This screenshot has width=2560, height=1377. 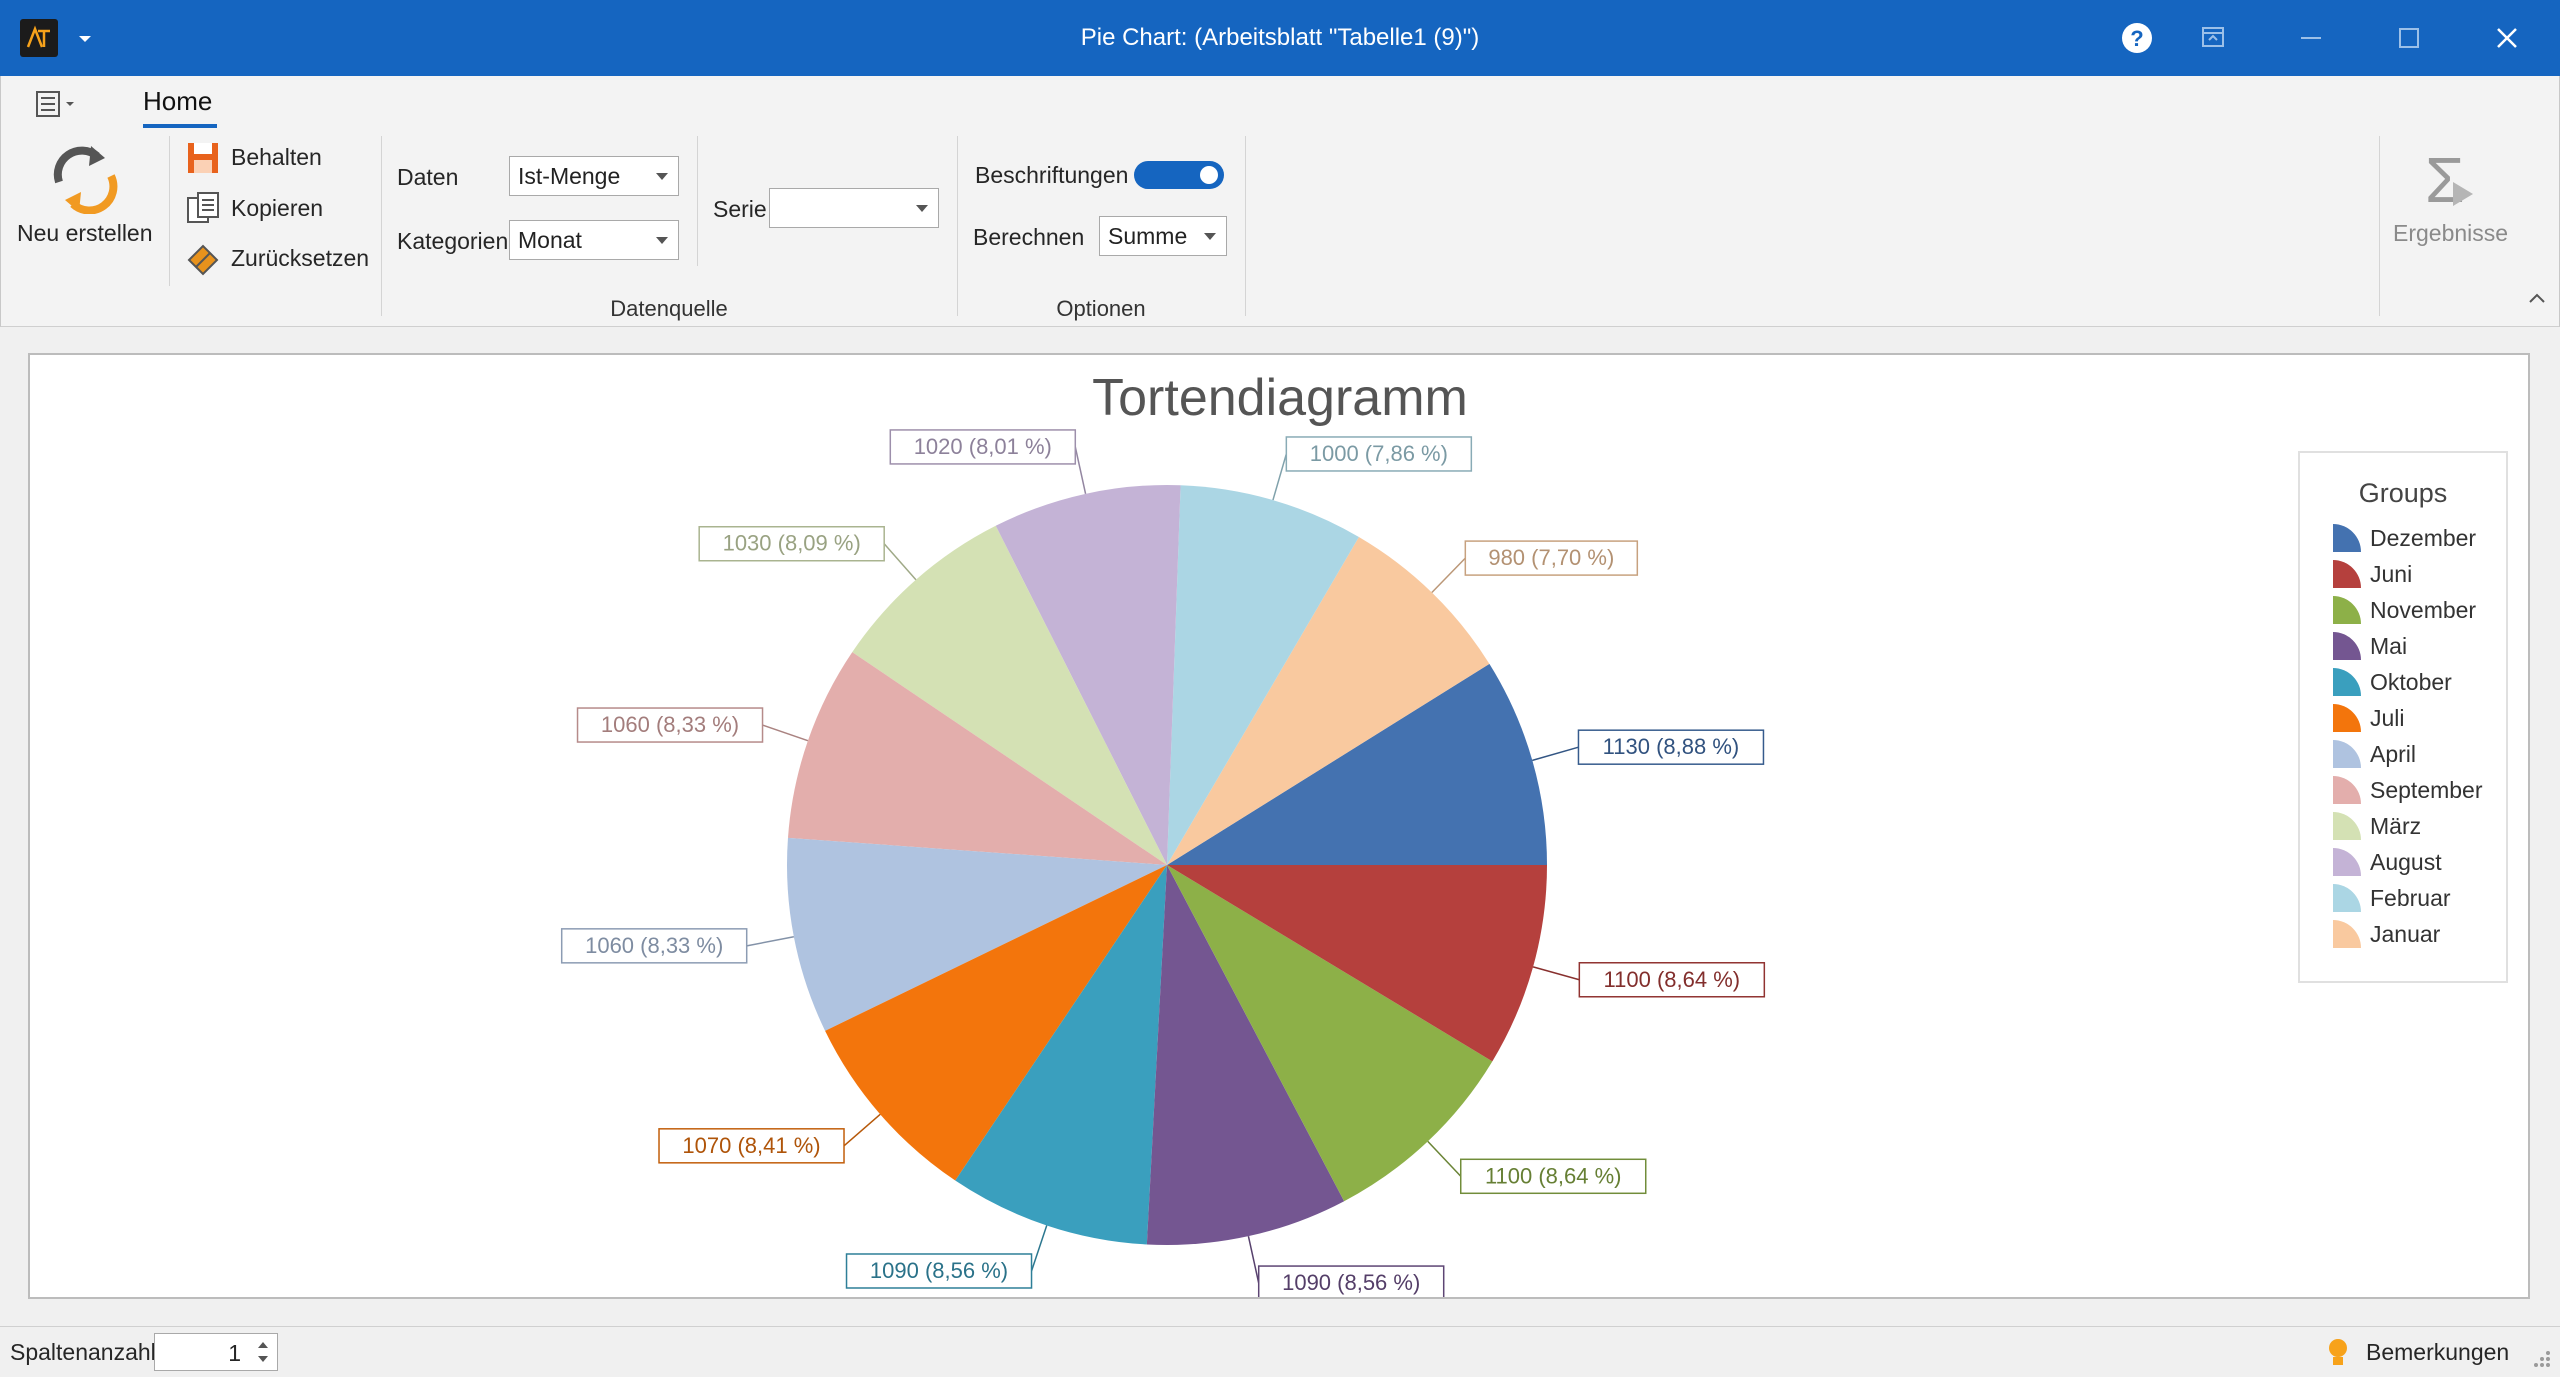 I want to click on data-label: 1100 (8,64 %), so click(x=1672, y=979).